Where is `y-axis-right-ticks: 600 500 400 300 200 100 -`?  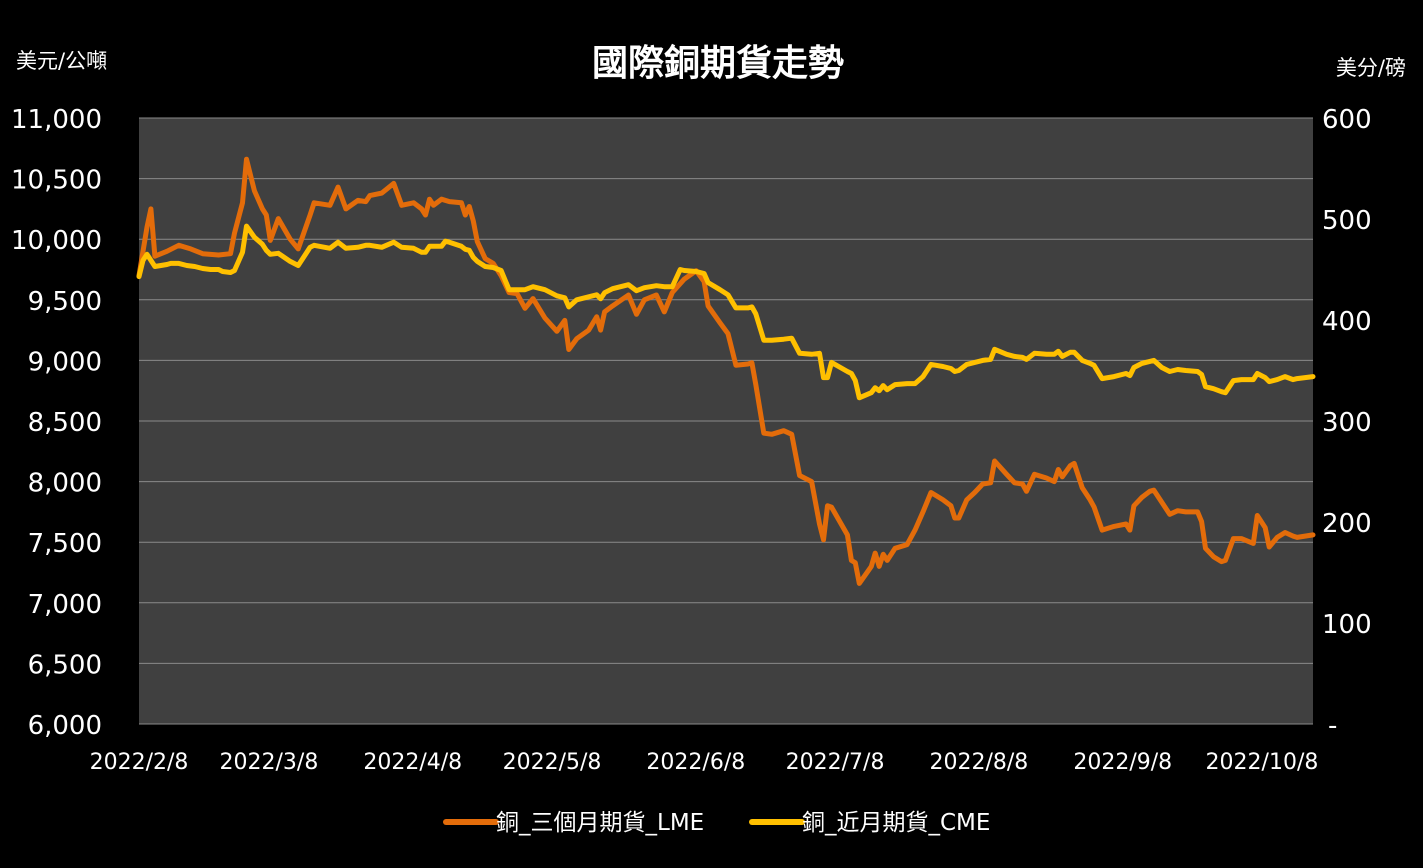 y-axis-right-ticks: 600 500 400 300 200 100 - is located at coordinates (1347, 423).